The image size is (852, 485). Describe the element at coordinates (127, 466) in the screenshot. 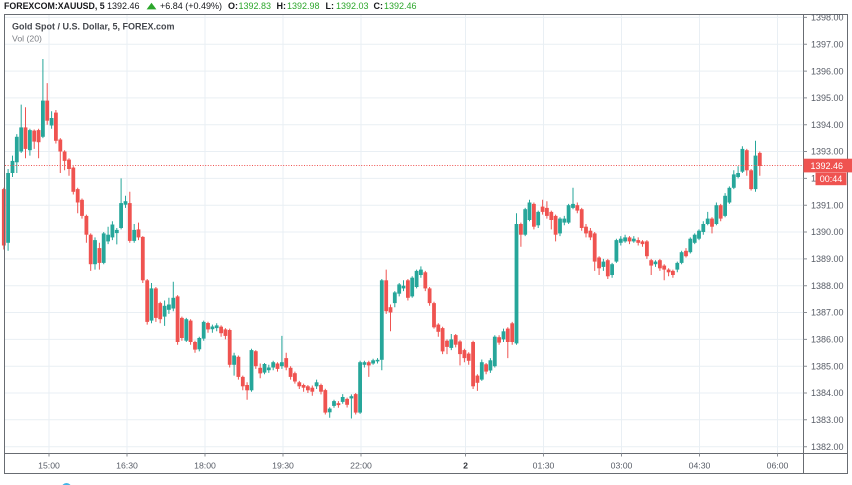

I see `svg-text: 16:30` at that location.